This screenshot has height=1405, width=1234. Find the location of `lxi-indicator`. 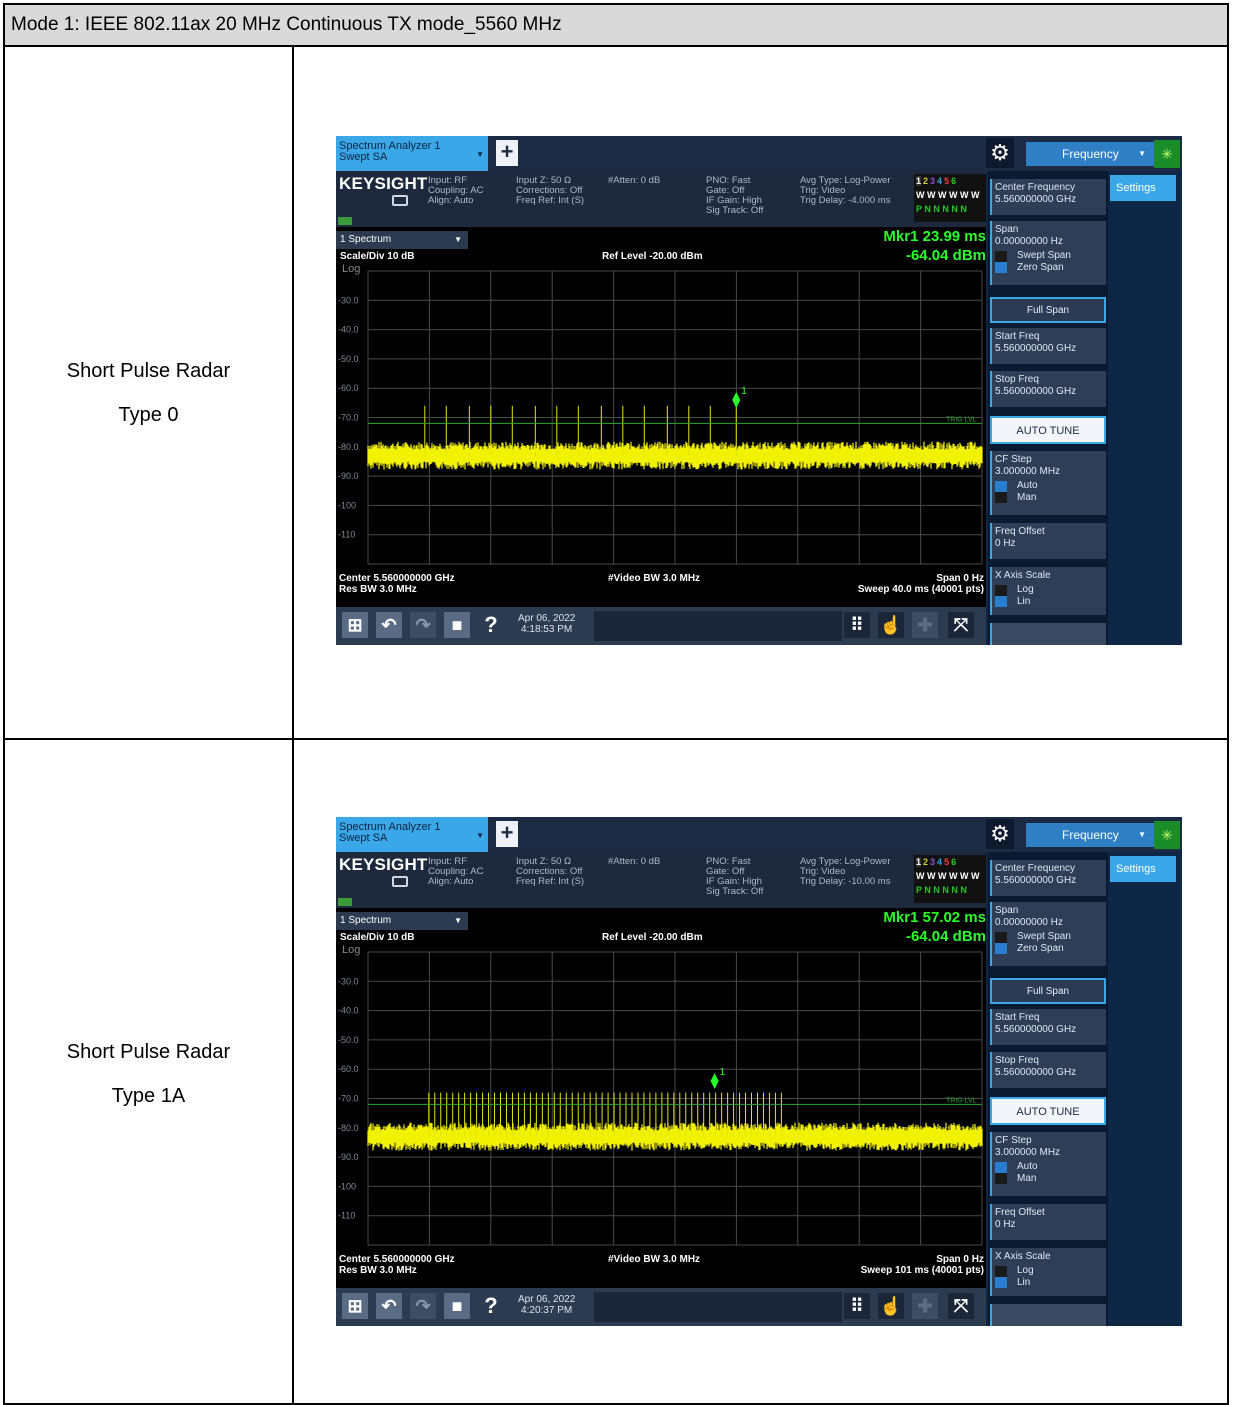

lxi-indicator is located at coordinates (345, 902).